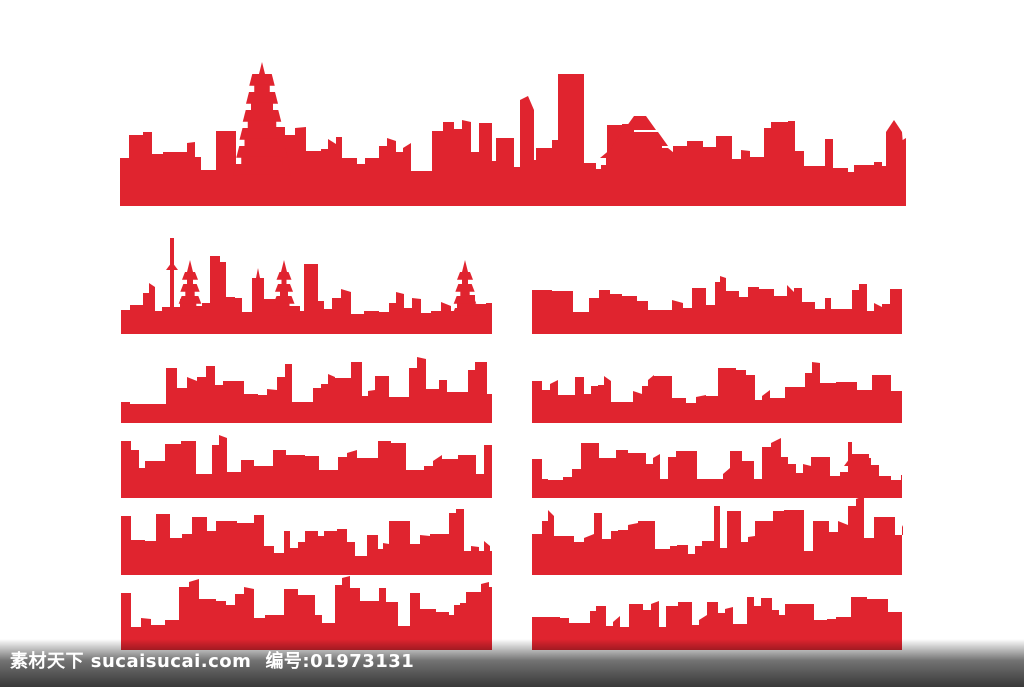 The image size is (1024, 687). I want to click on temple-roof-top, so click(640, 123).